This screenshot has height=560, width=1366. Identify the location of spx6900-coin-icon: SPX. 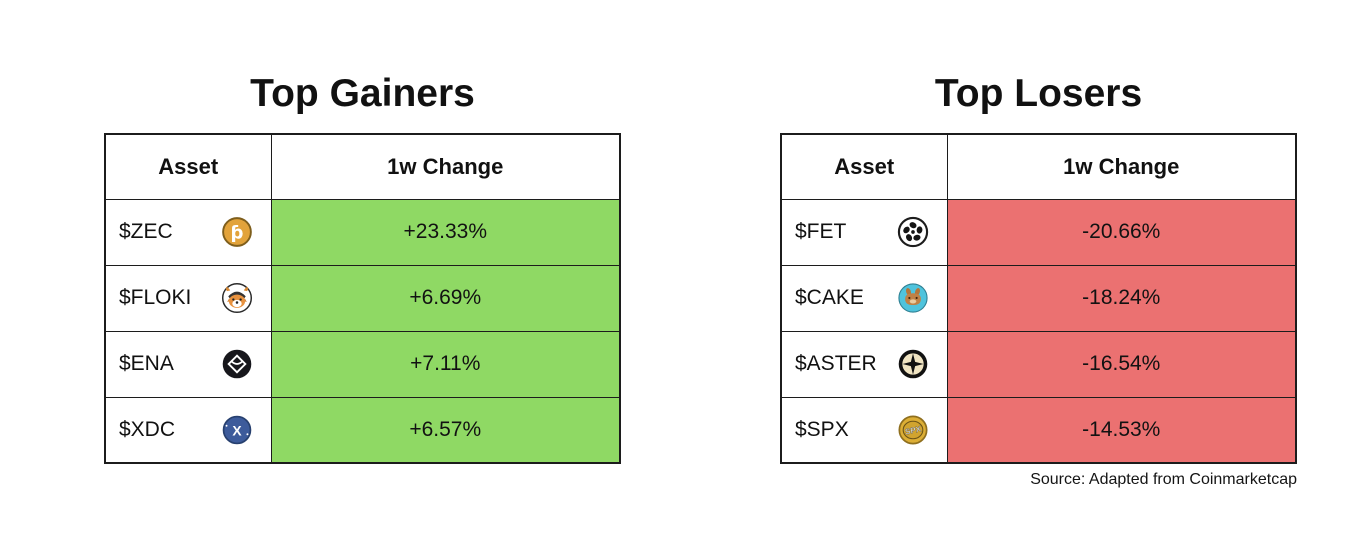
(912, 430).